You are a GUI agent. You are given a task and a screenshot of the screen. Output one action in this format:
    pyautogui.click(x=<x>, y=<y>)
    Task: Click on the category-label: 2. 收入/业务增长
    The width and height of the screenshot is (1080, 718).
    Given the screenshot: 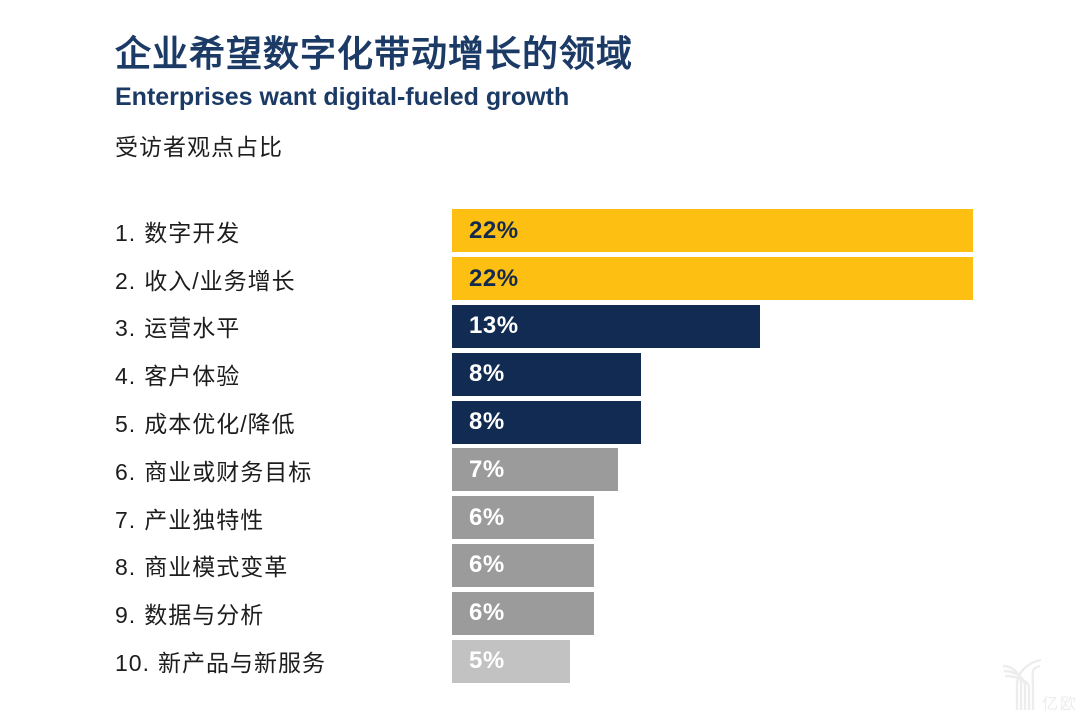 What is the action you would take?
    pyautogui.click(x=283, y=279)
    